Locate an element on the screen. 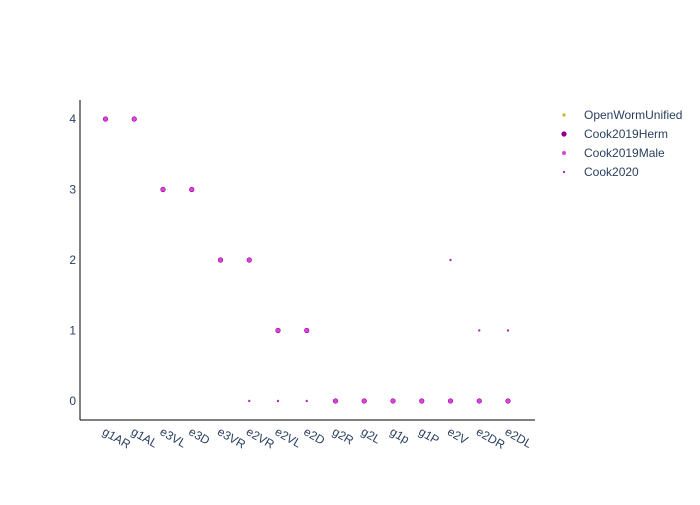  x-tick-label: g1P is located at coordinates (428, 435).